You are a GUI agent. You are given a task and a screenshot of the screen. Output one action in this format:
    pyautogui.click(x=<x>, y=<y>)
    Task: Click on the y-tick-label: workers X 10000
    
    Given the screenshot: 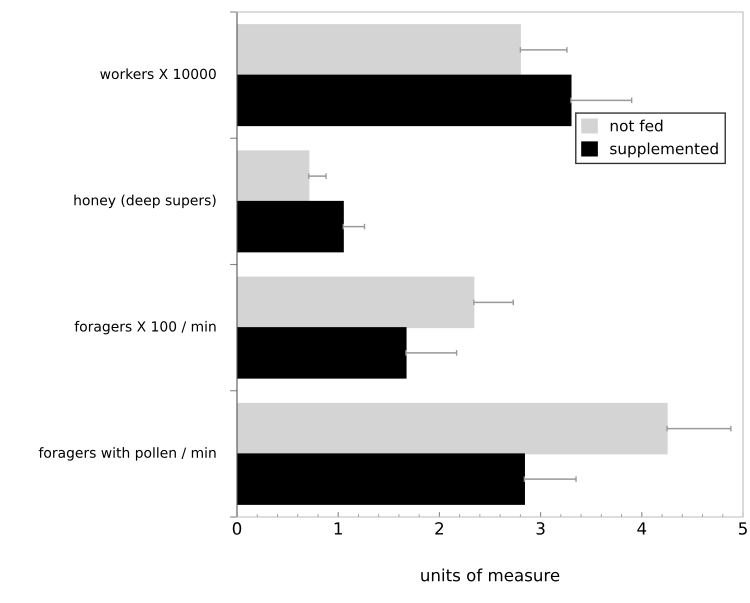 What is the action you would take?
    pyautogui.click(x=158, y=74)
    